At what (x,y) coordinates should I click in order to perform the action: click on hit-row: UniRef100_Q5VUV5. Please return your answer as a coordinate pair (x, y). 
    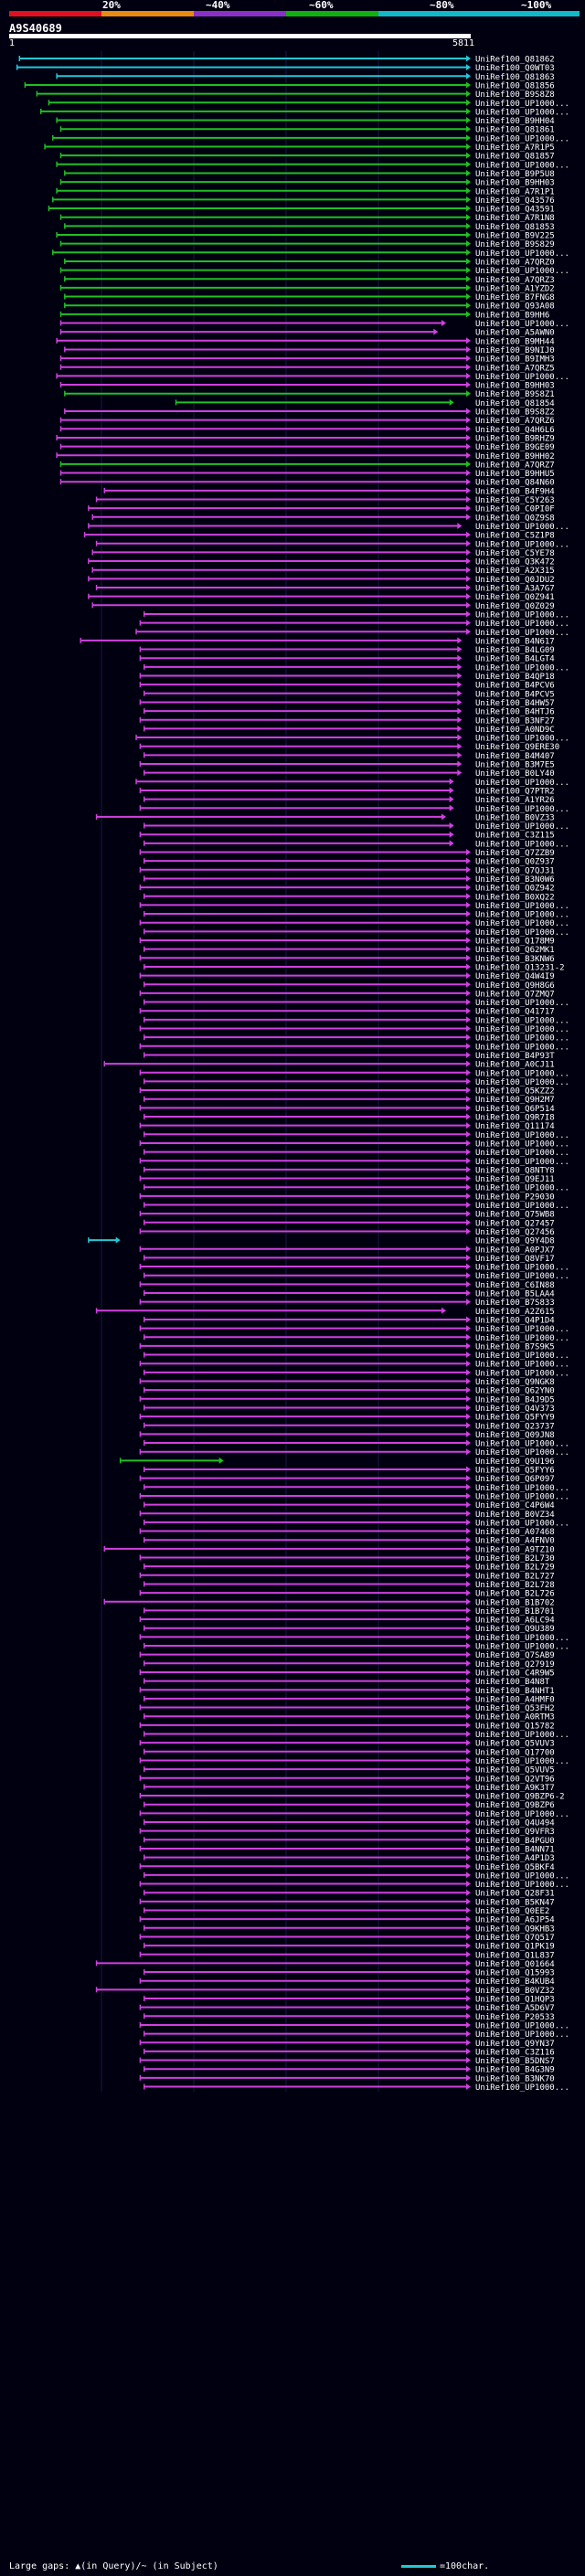
    Looking at the image, I should click on (349, 1770).